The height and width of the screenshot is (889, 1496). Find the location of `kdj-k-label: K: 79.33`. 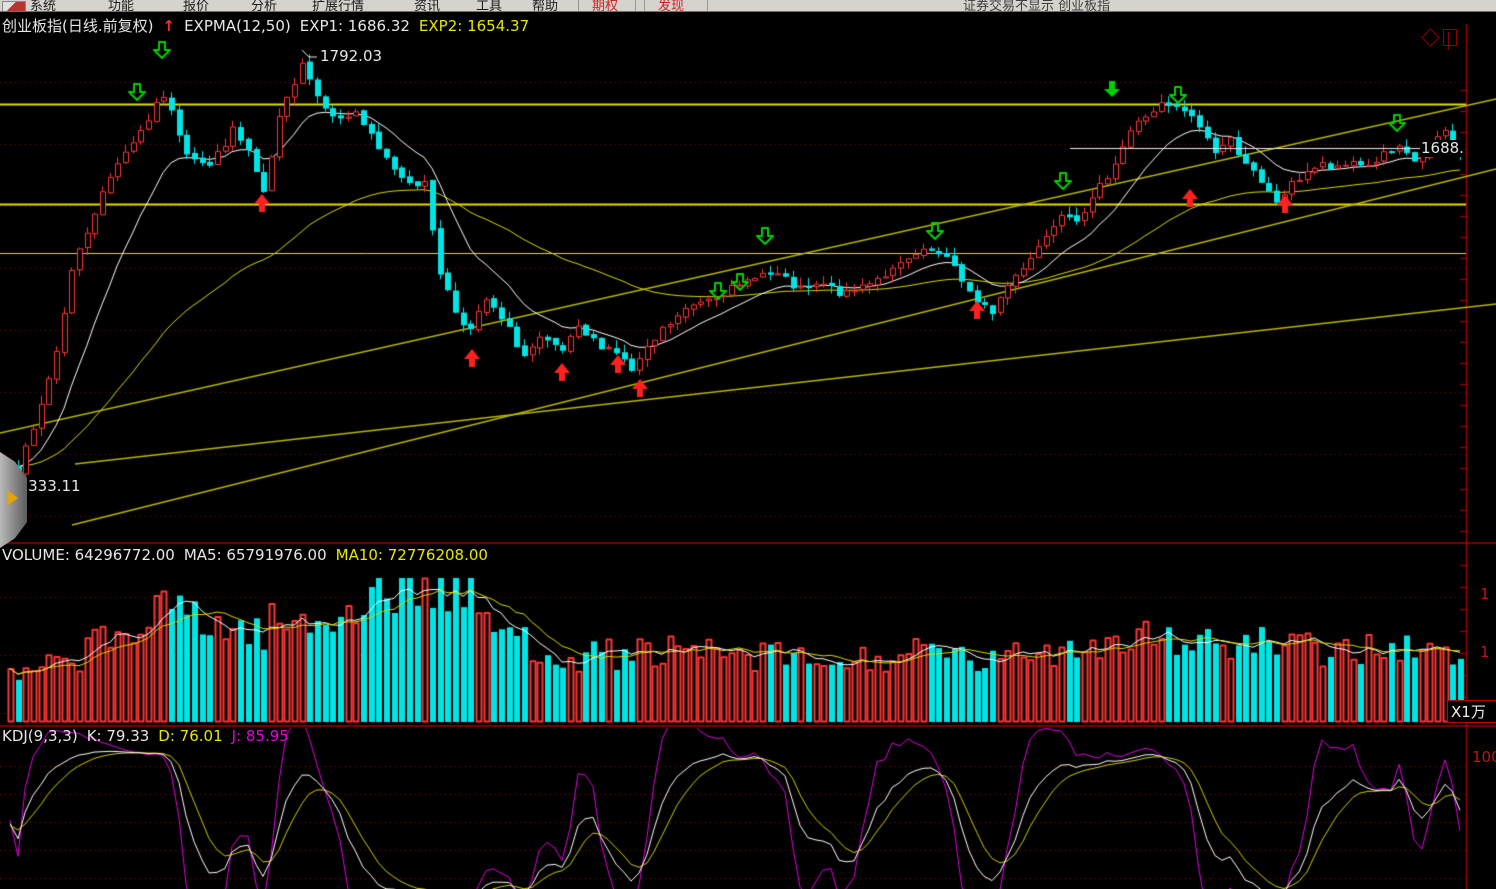

kdj-k-label: K: 79.33 is located at coordinates (118, 736).